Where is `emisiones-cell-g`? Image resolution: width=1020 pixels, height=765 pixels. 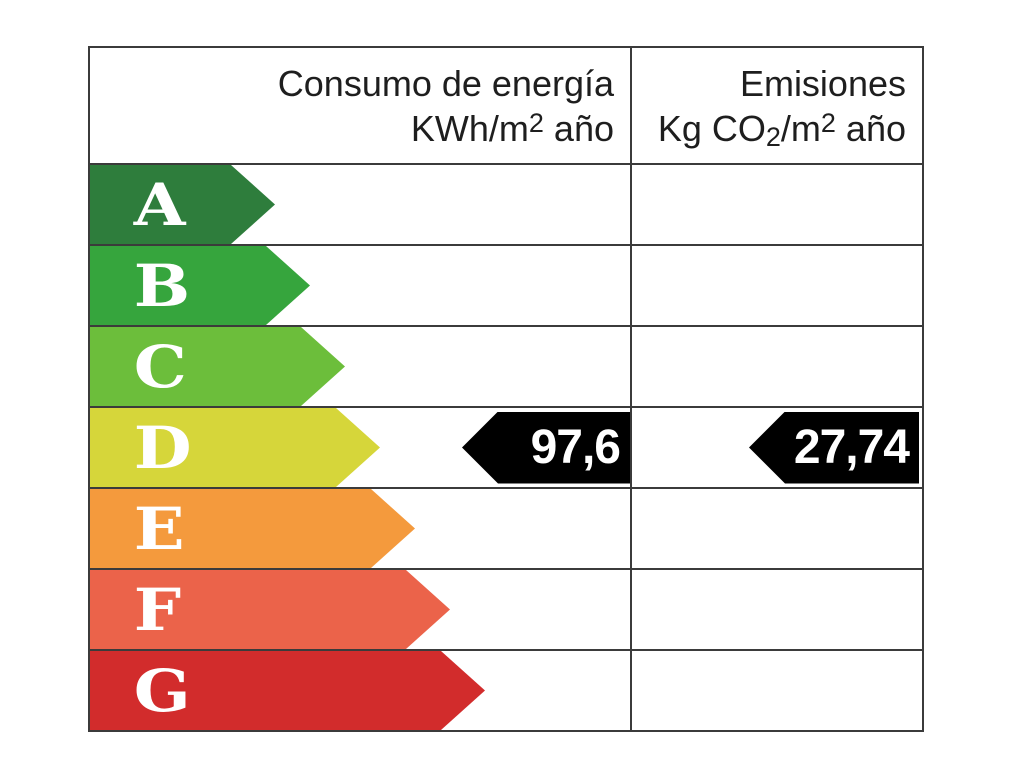
emisiones-cell-g is located at coordinates (777, 690).